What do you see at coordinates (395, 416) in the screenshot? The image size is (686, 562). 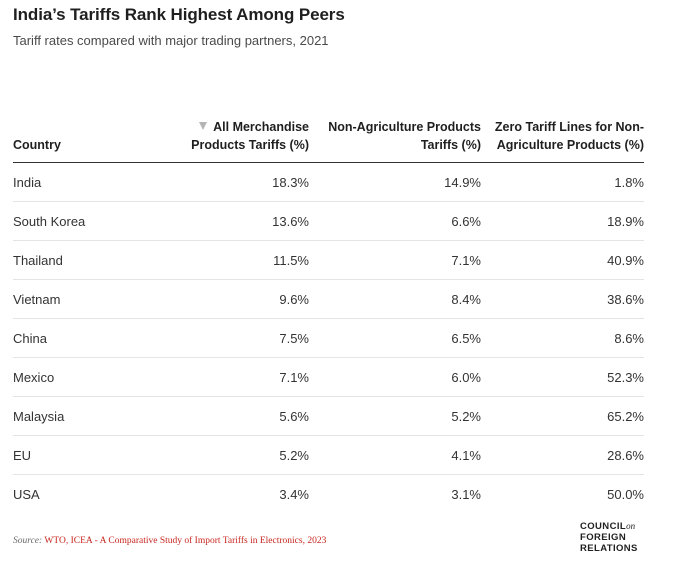 I see `cell-non-agriculture: 5.2%` at bounding box center [395, 416].